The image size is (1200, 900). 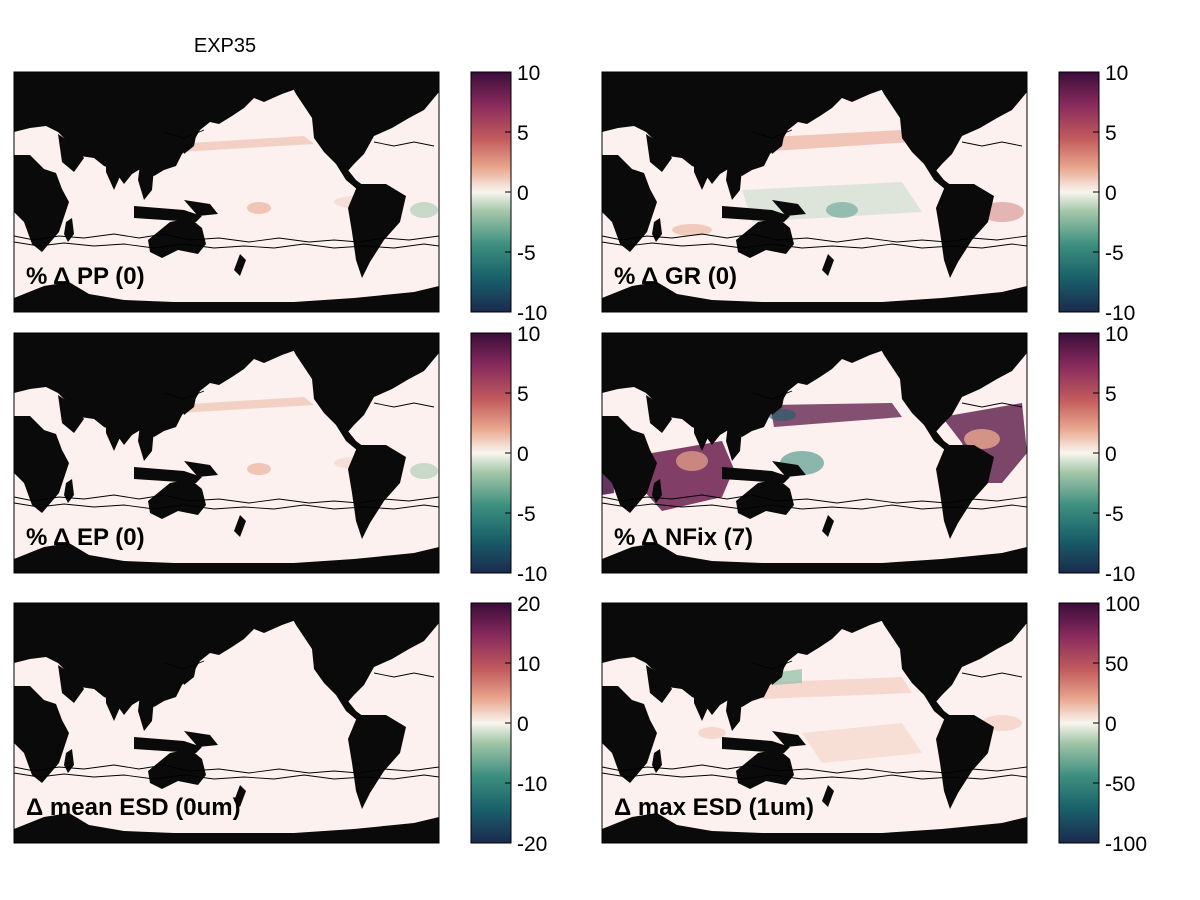 I want to click on map-panel-nfix: % Δ NFix (7) 10 5 0 -5 -10, so click(x=868, y=454).